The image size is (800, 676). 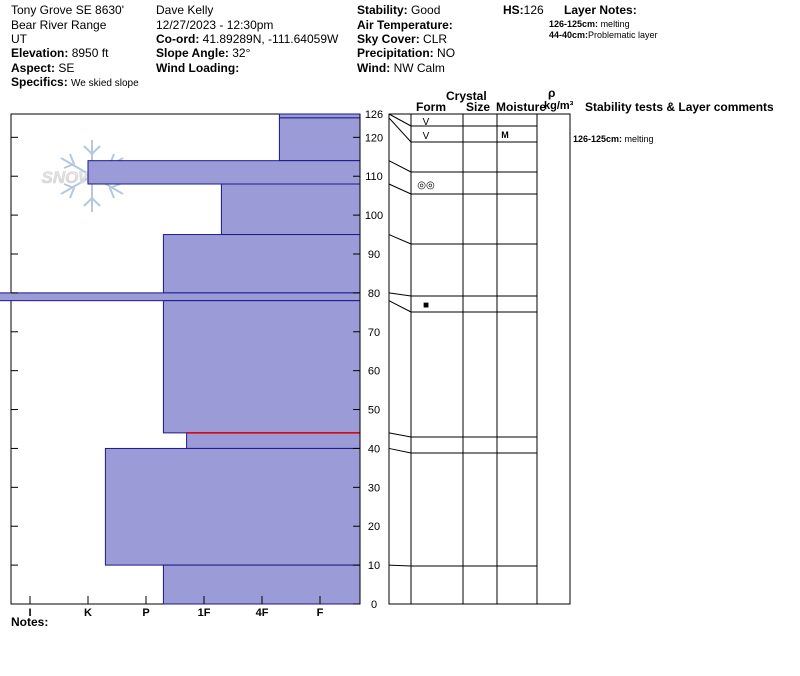 I want to click on observer: Dave Kelly, so click(x=185, y=10).